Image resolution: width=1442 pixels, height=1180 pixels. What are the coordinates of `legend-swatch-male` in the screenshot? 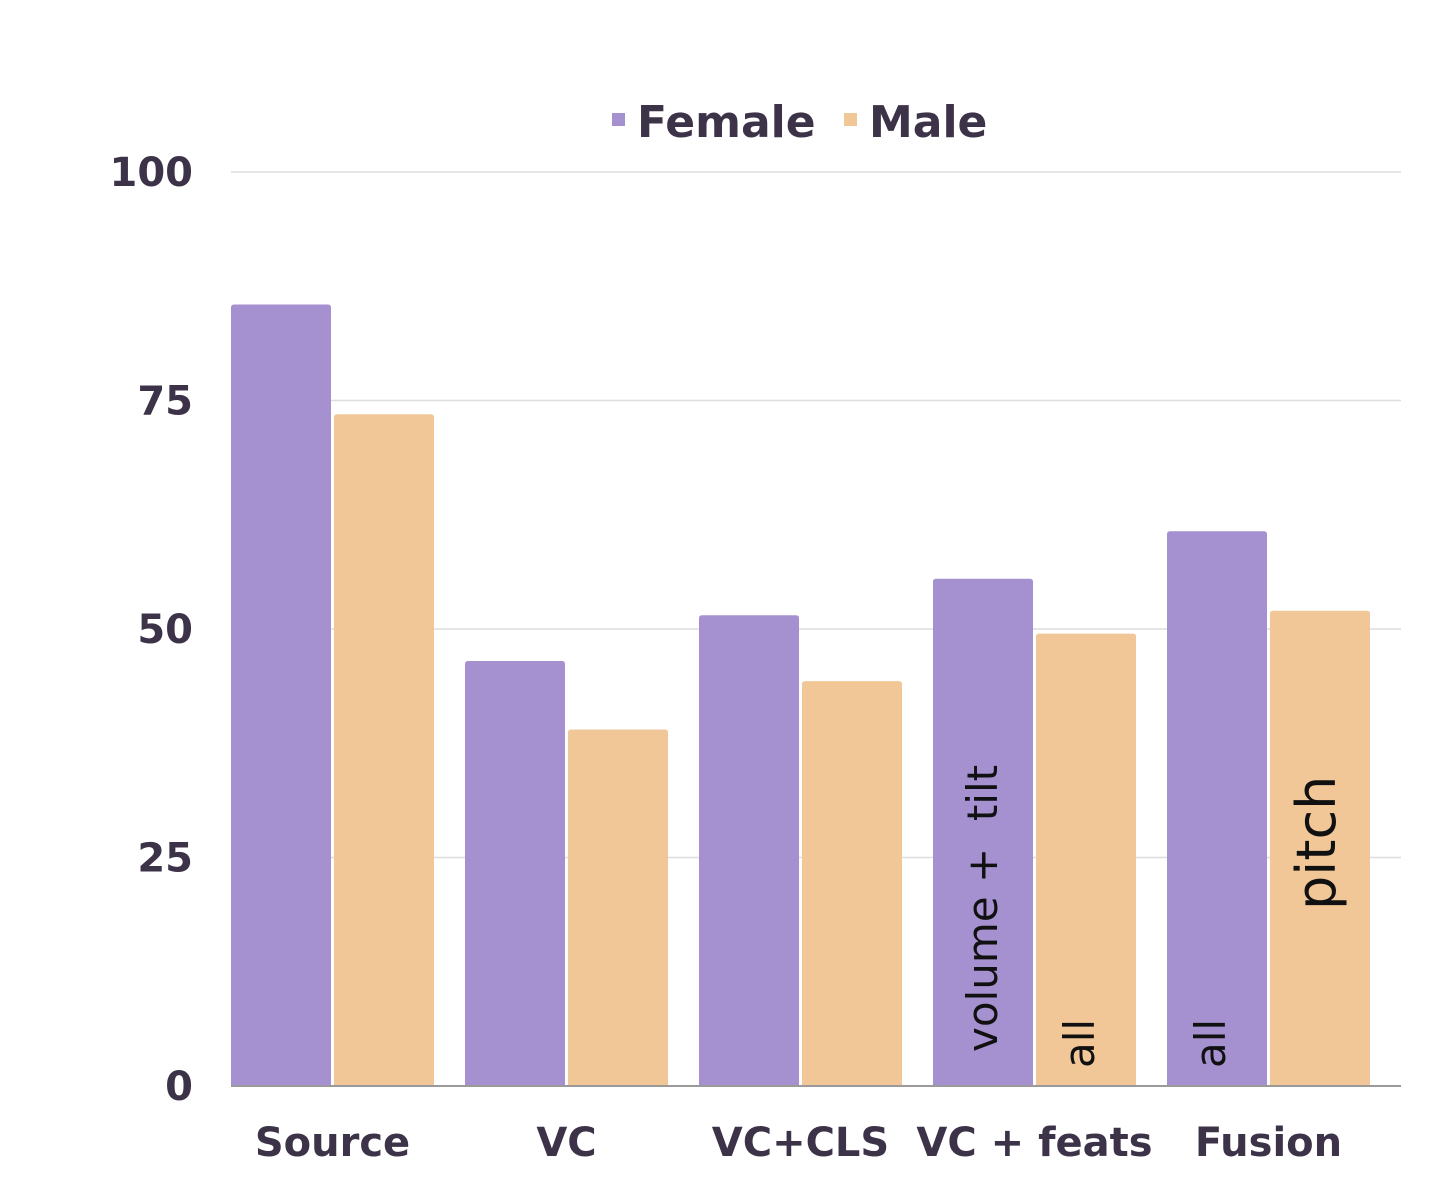 It's located at (850, 119).